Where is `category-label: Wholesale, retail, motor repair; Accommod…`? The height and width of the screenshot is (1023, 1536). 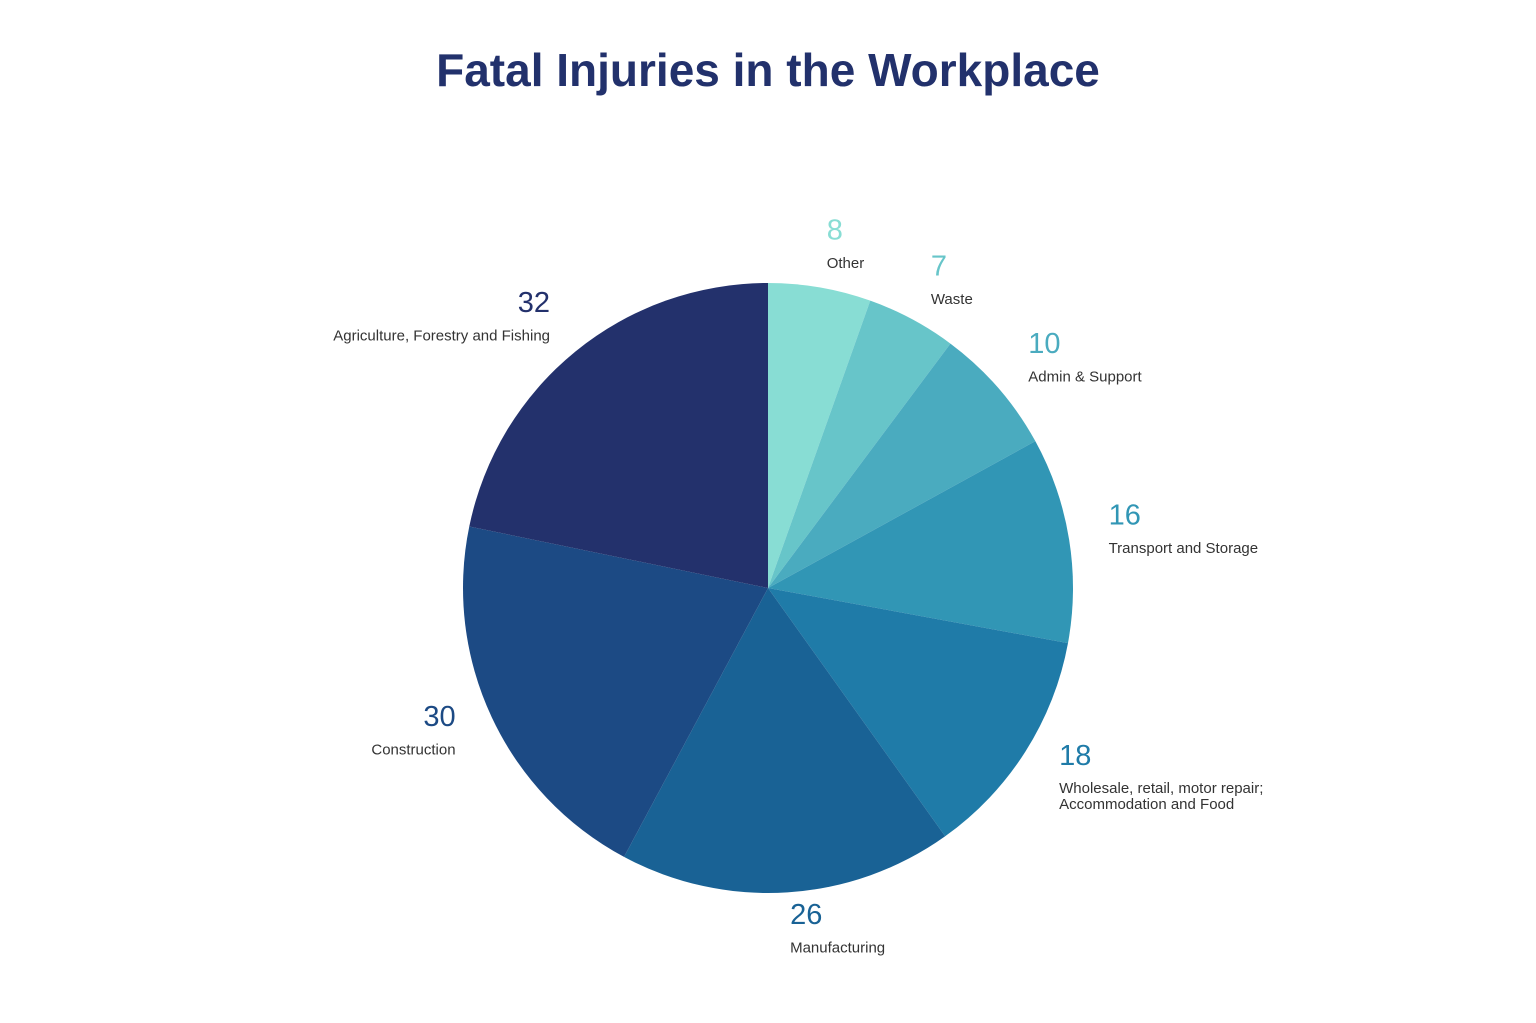 category-label: Wholesale, retail, motor repair; Accommod… is located at coordinates (1161, 796).